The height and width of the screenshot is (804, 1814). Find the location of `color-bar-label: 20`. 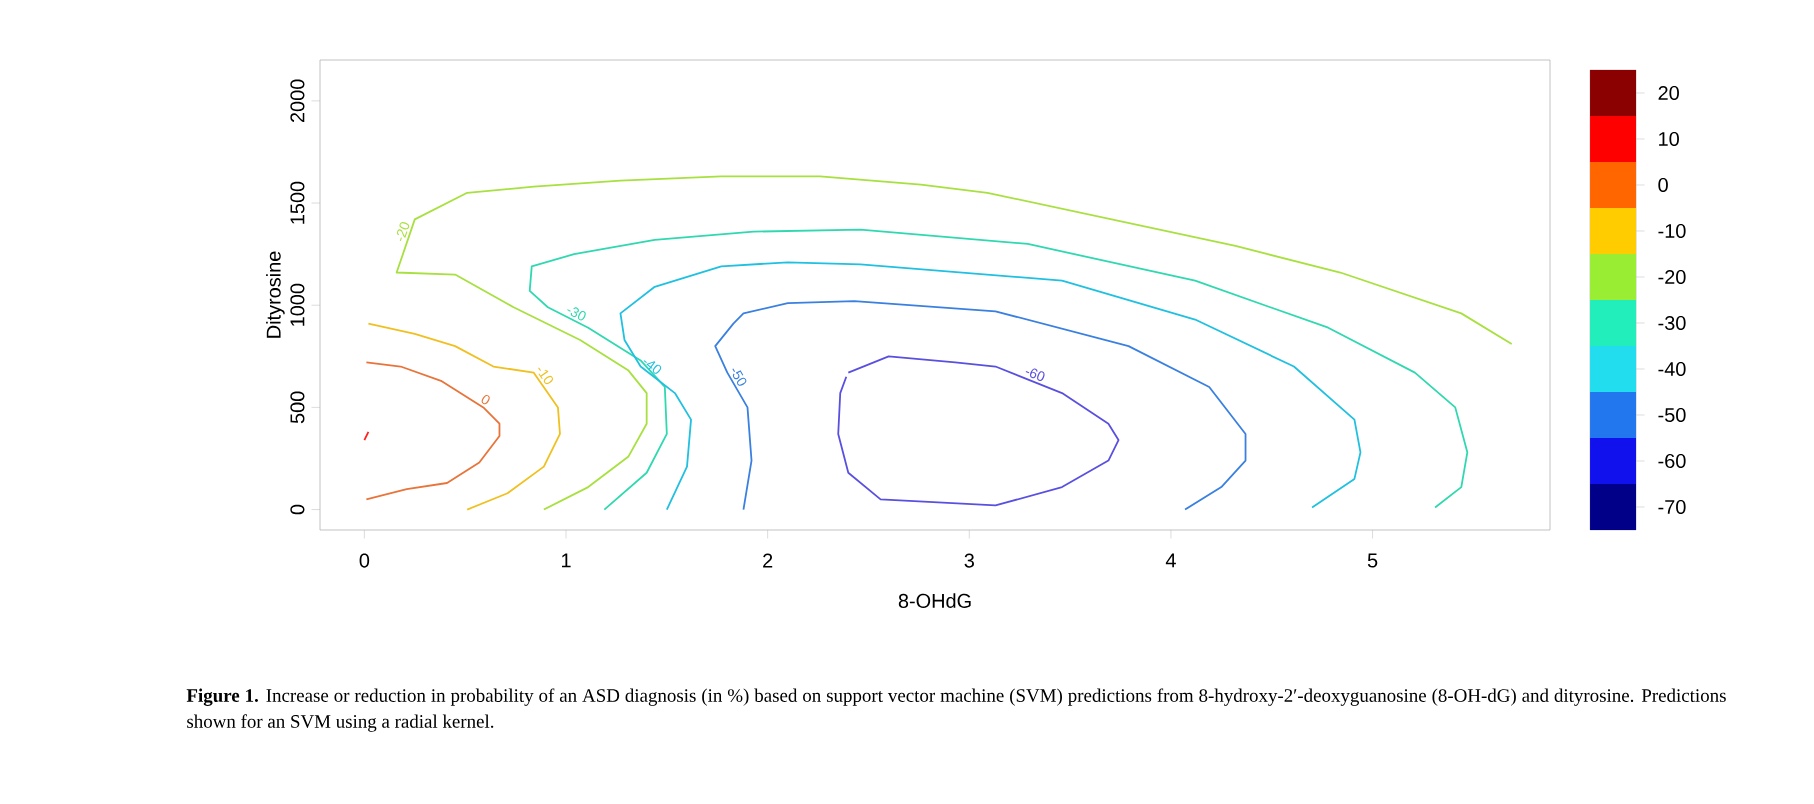

color-bar-label: 20 is located at coordinates (1668, 93).